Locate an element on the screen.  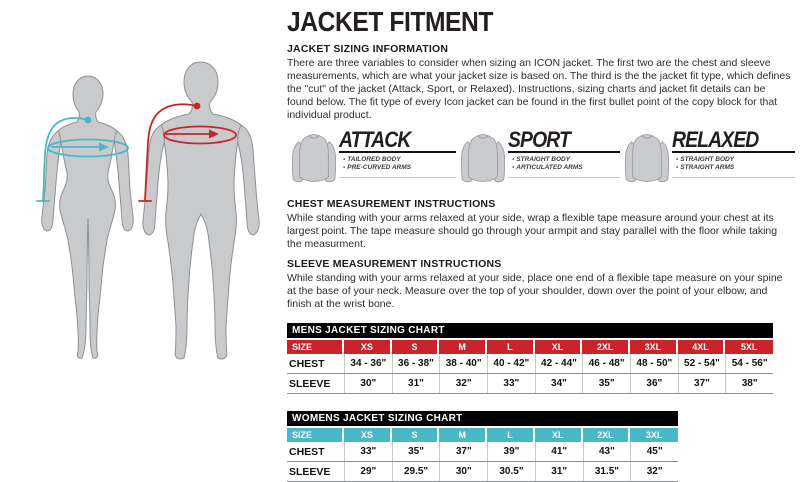
fit-bullet: • STRAIGHT ARMS is located at coordinates (705, 167).